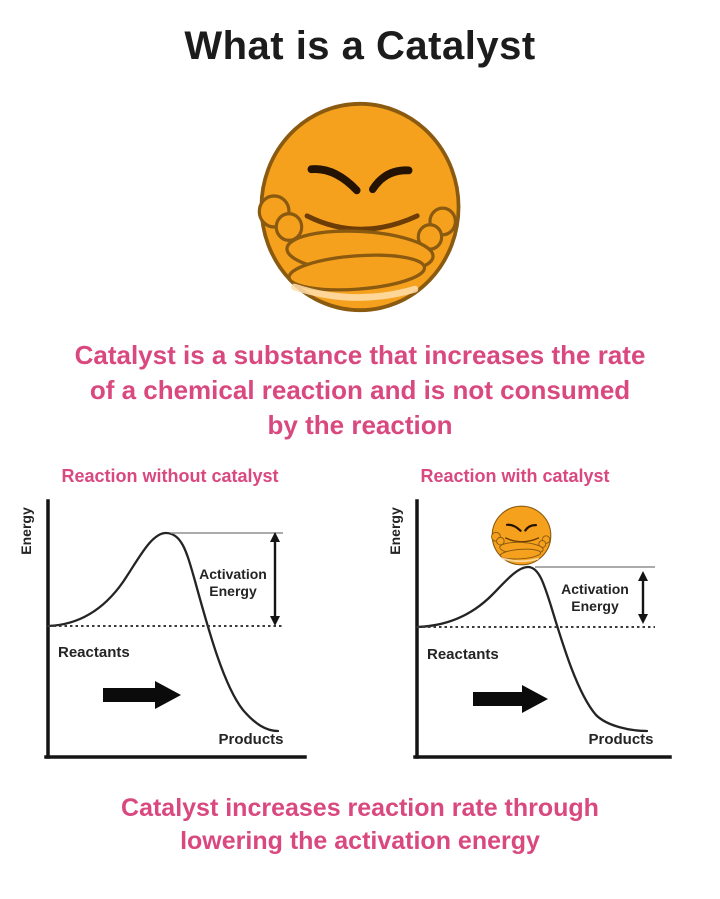  I want to click on diagram-title: Reaction without catalyst, so click(170, 476).